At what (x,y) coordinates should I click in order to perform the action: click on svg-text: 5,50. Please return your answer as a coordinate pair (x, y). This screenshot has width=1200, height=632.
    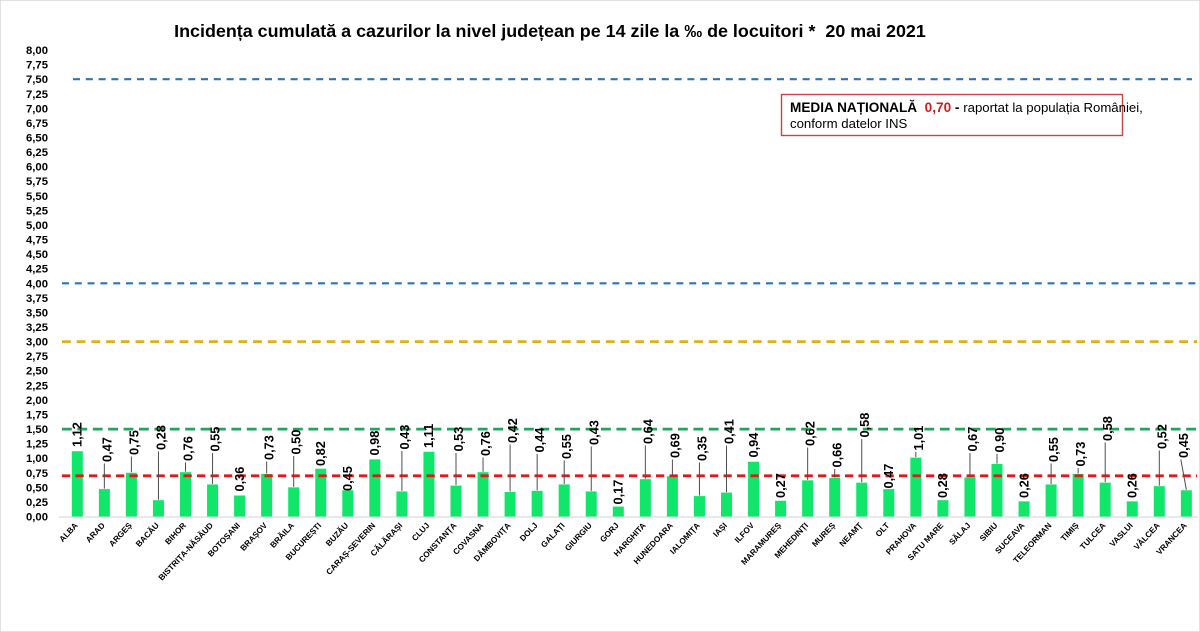
    Looking at the image, I should click on (37, 197).